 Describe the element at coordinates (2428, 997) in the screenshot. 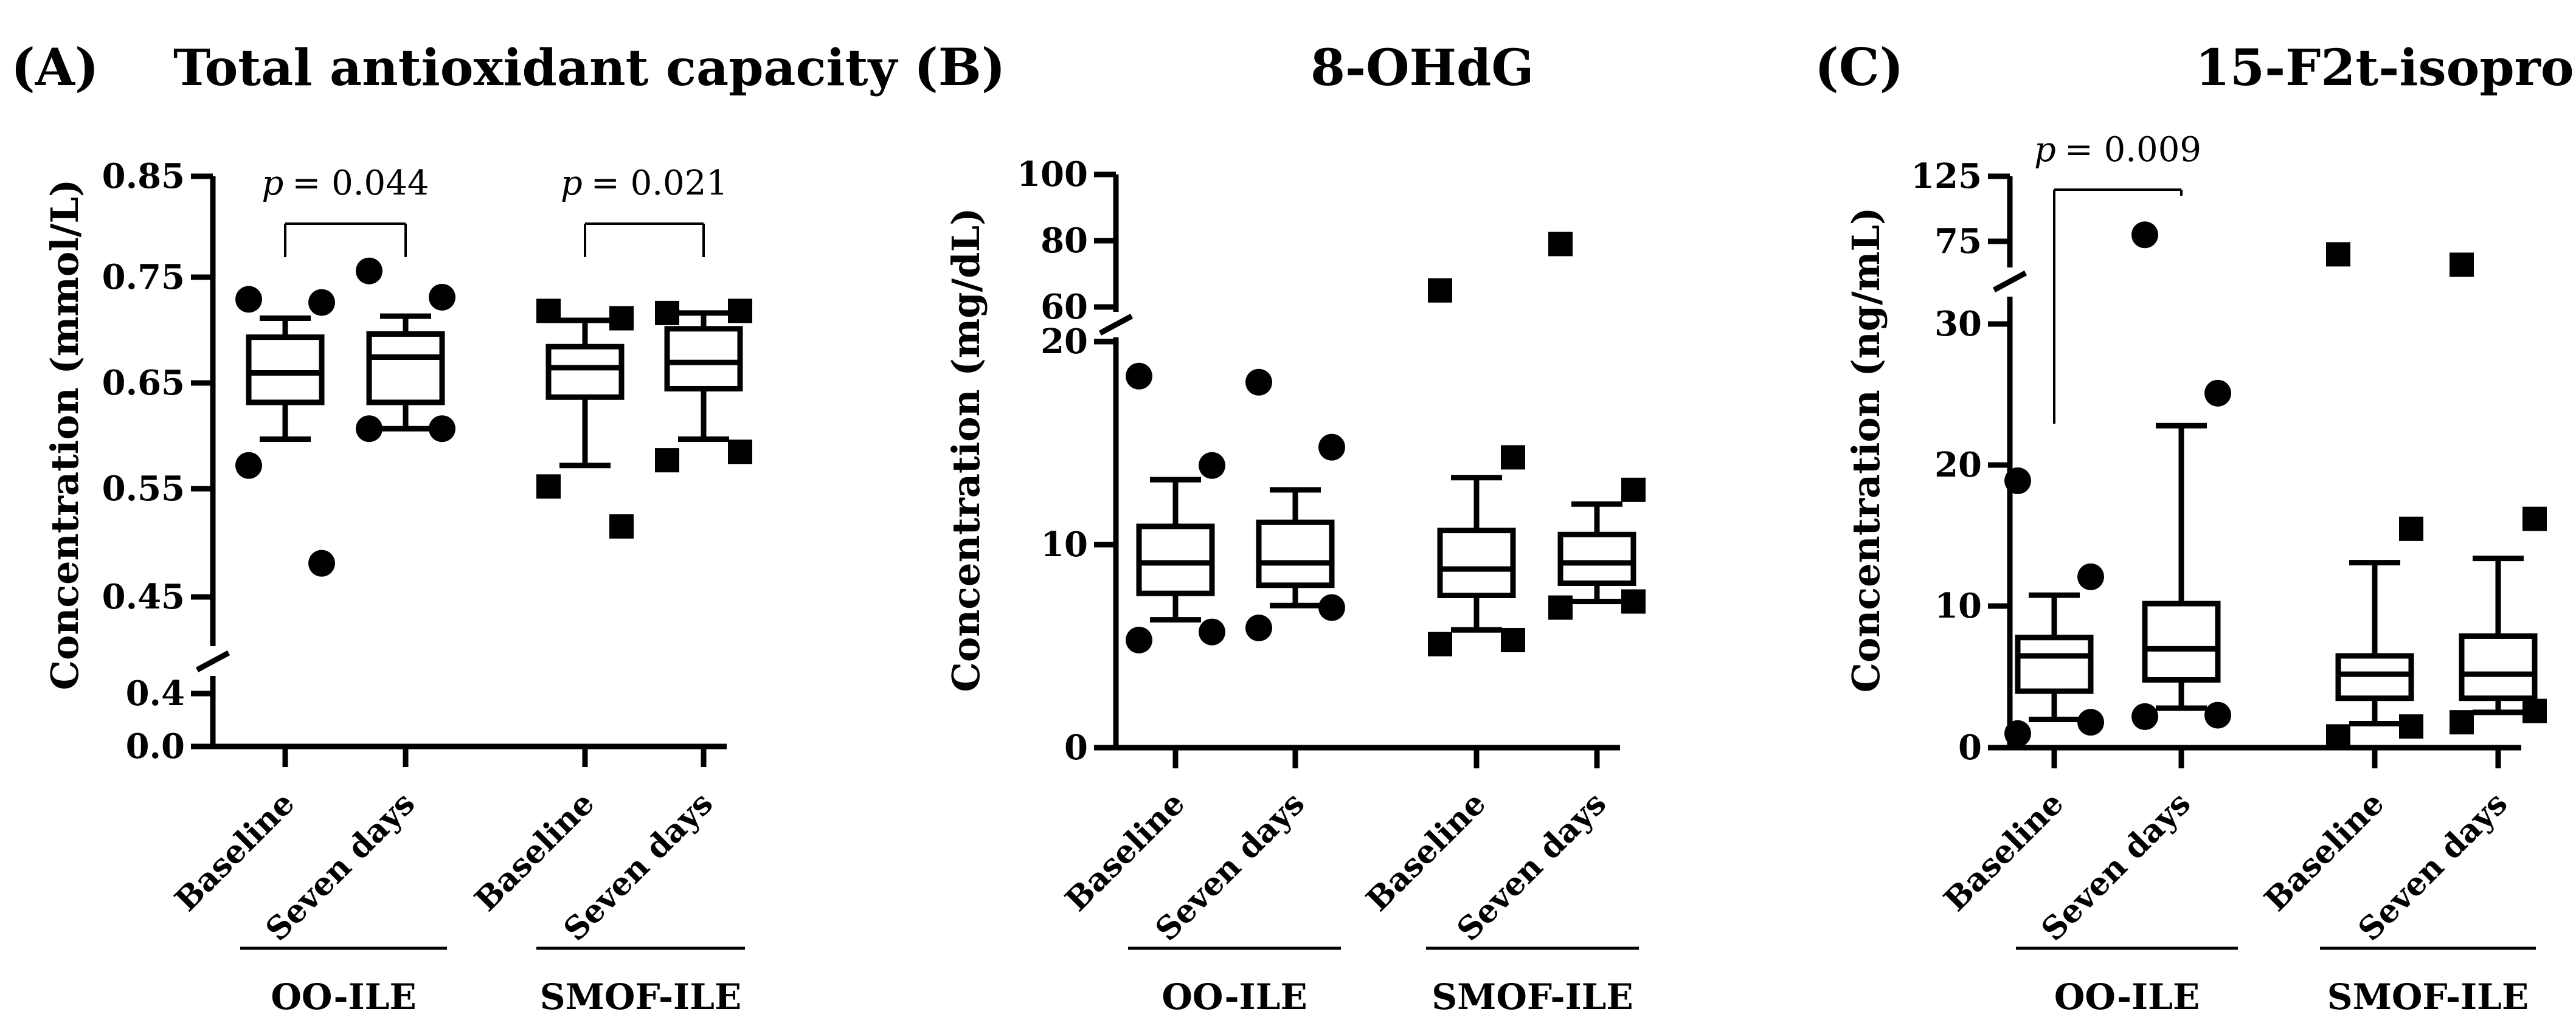

I see `group-label: SMOF-ILE` at that location.